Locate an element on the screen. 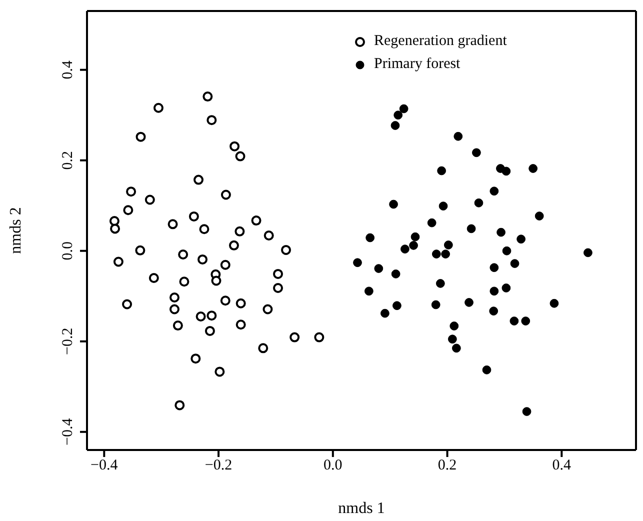 The image size is (643, 521). x-tick-label: 0.2 is located at coordinates (447, 466).